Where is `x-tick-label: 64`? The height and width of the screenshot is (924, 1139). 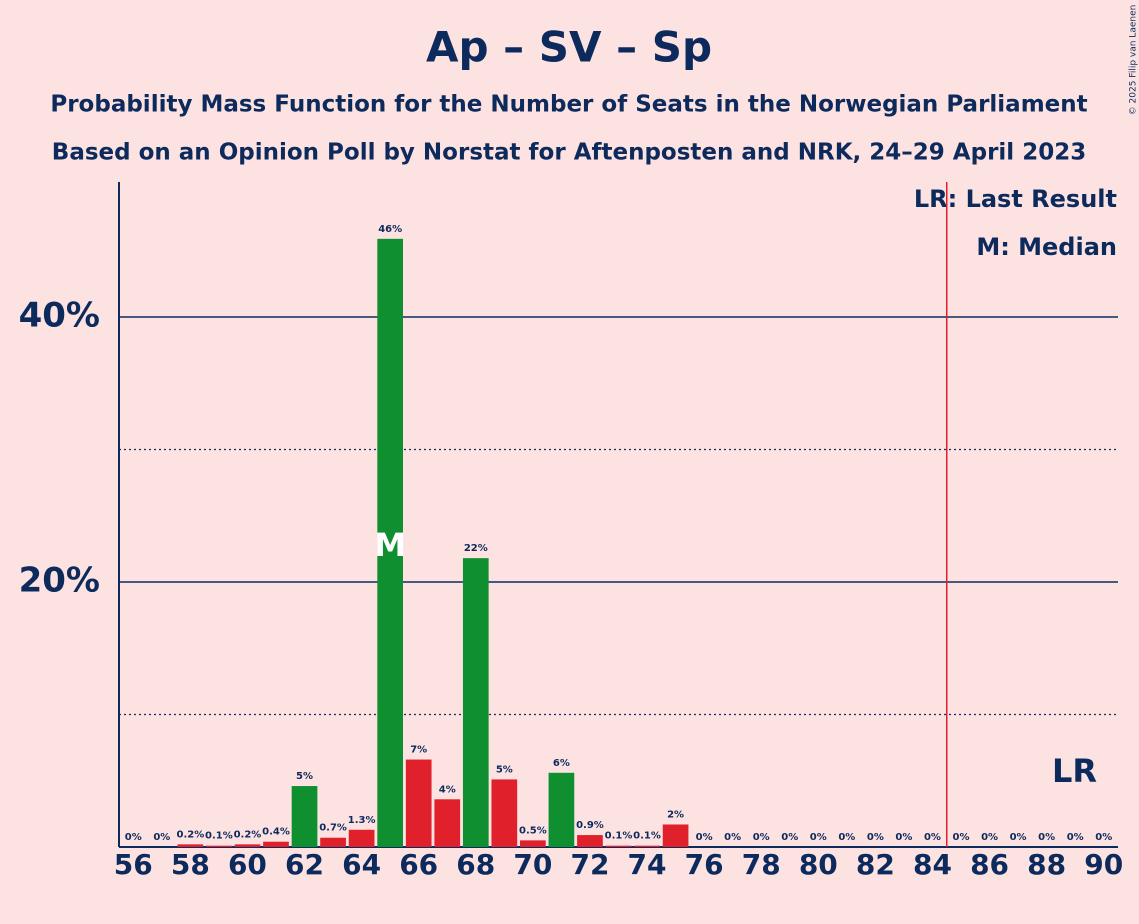
x-tick-label: 64 is located at coordinates (361, 864).